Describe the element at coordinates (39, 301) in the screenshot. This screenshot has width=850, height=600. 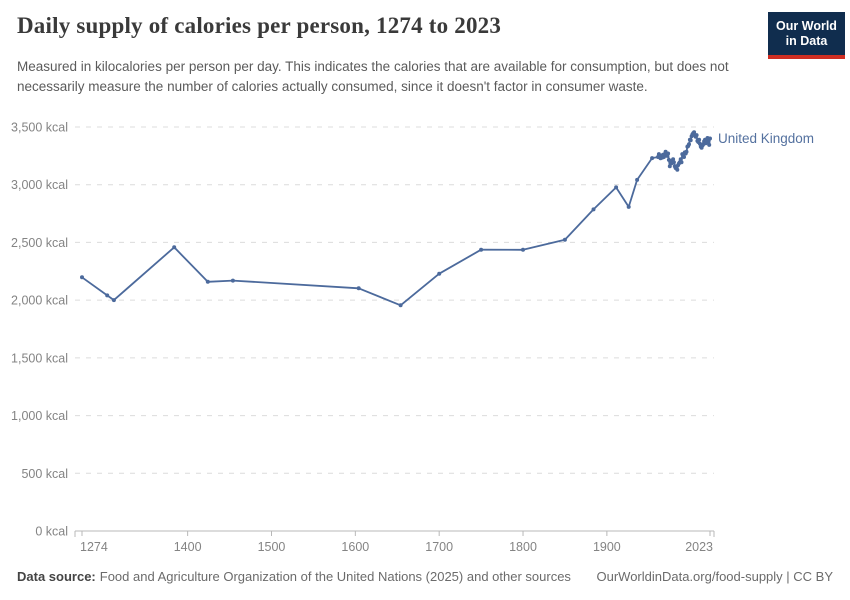
I see `y-axis-tick-label: 2,000 kcal` at that location.